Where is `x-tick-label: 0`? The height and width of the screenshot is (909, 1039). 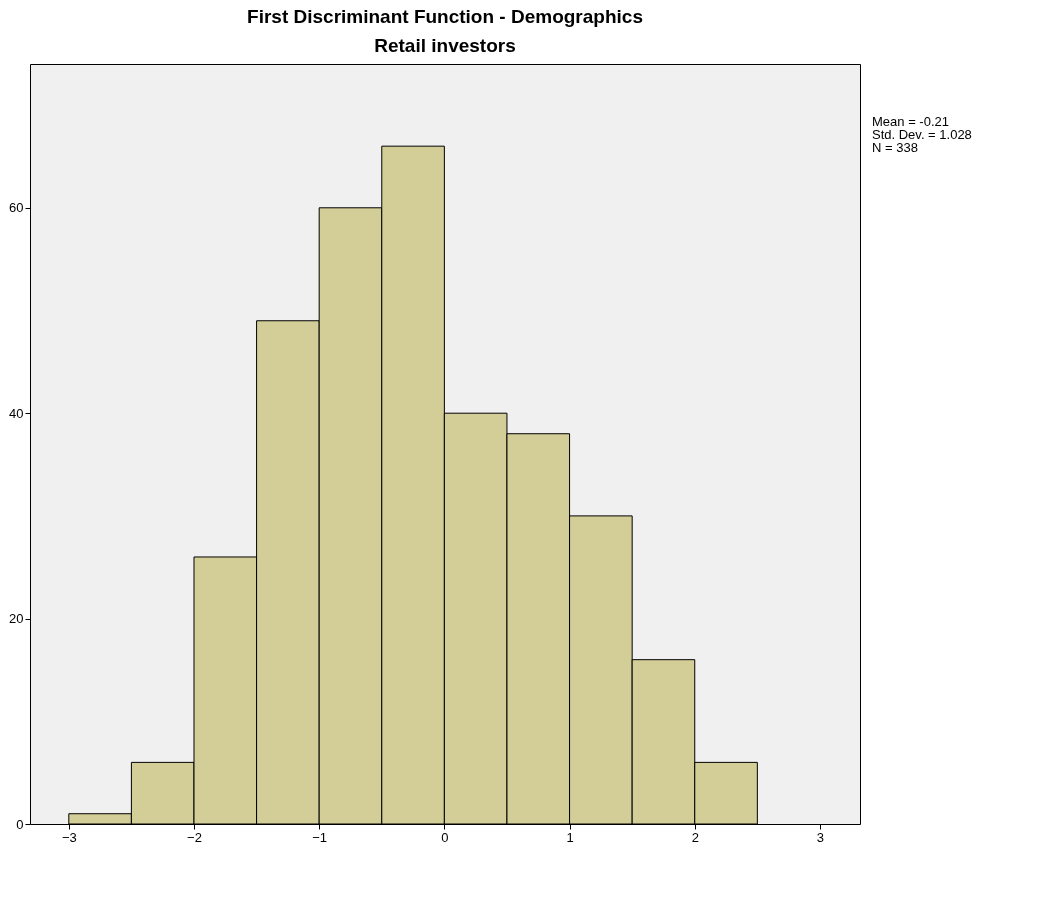
x-tick-label: 0 is located at coordinates (445, 837).